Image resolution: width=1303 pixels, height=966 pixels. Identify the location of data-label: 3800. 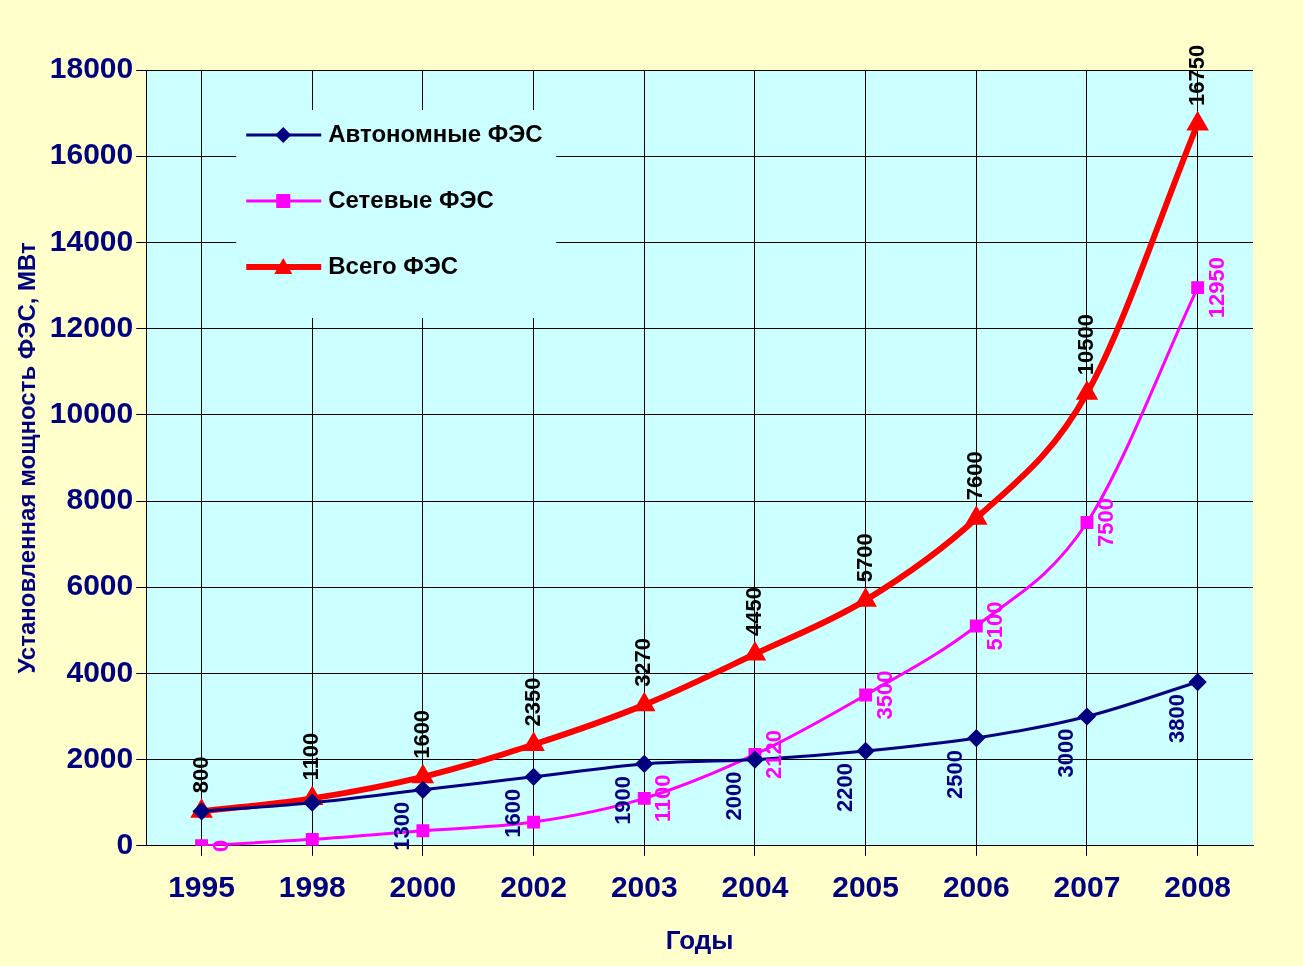
(1176, 718).